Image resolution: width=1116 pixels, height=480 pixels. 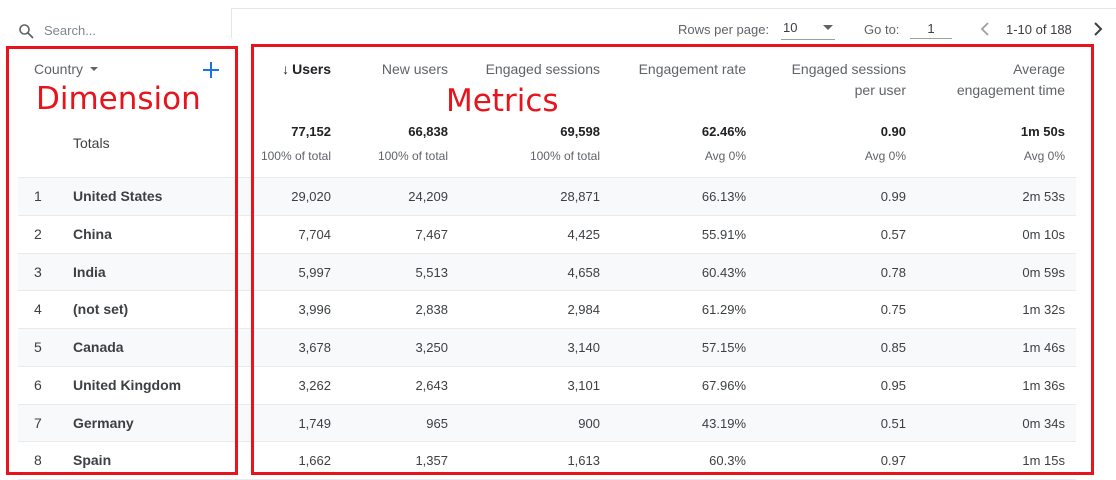 I want to click on metric-total: 0.90, so click(x=893, y=131).